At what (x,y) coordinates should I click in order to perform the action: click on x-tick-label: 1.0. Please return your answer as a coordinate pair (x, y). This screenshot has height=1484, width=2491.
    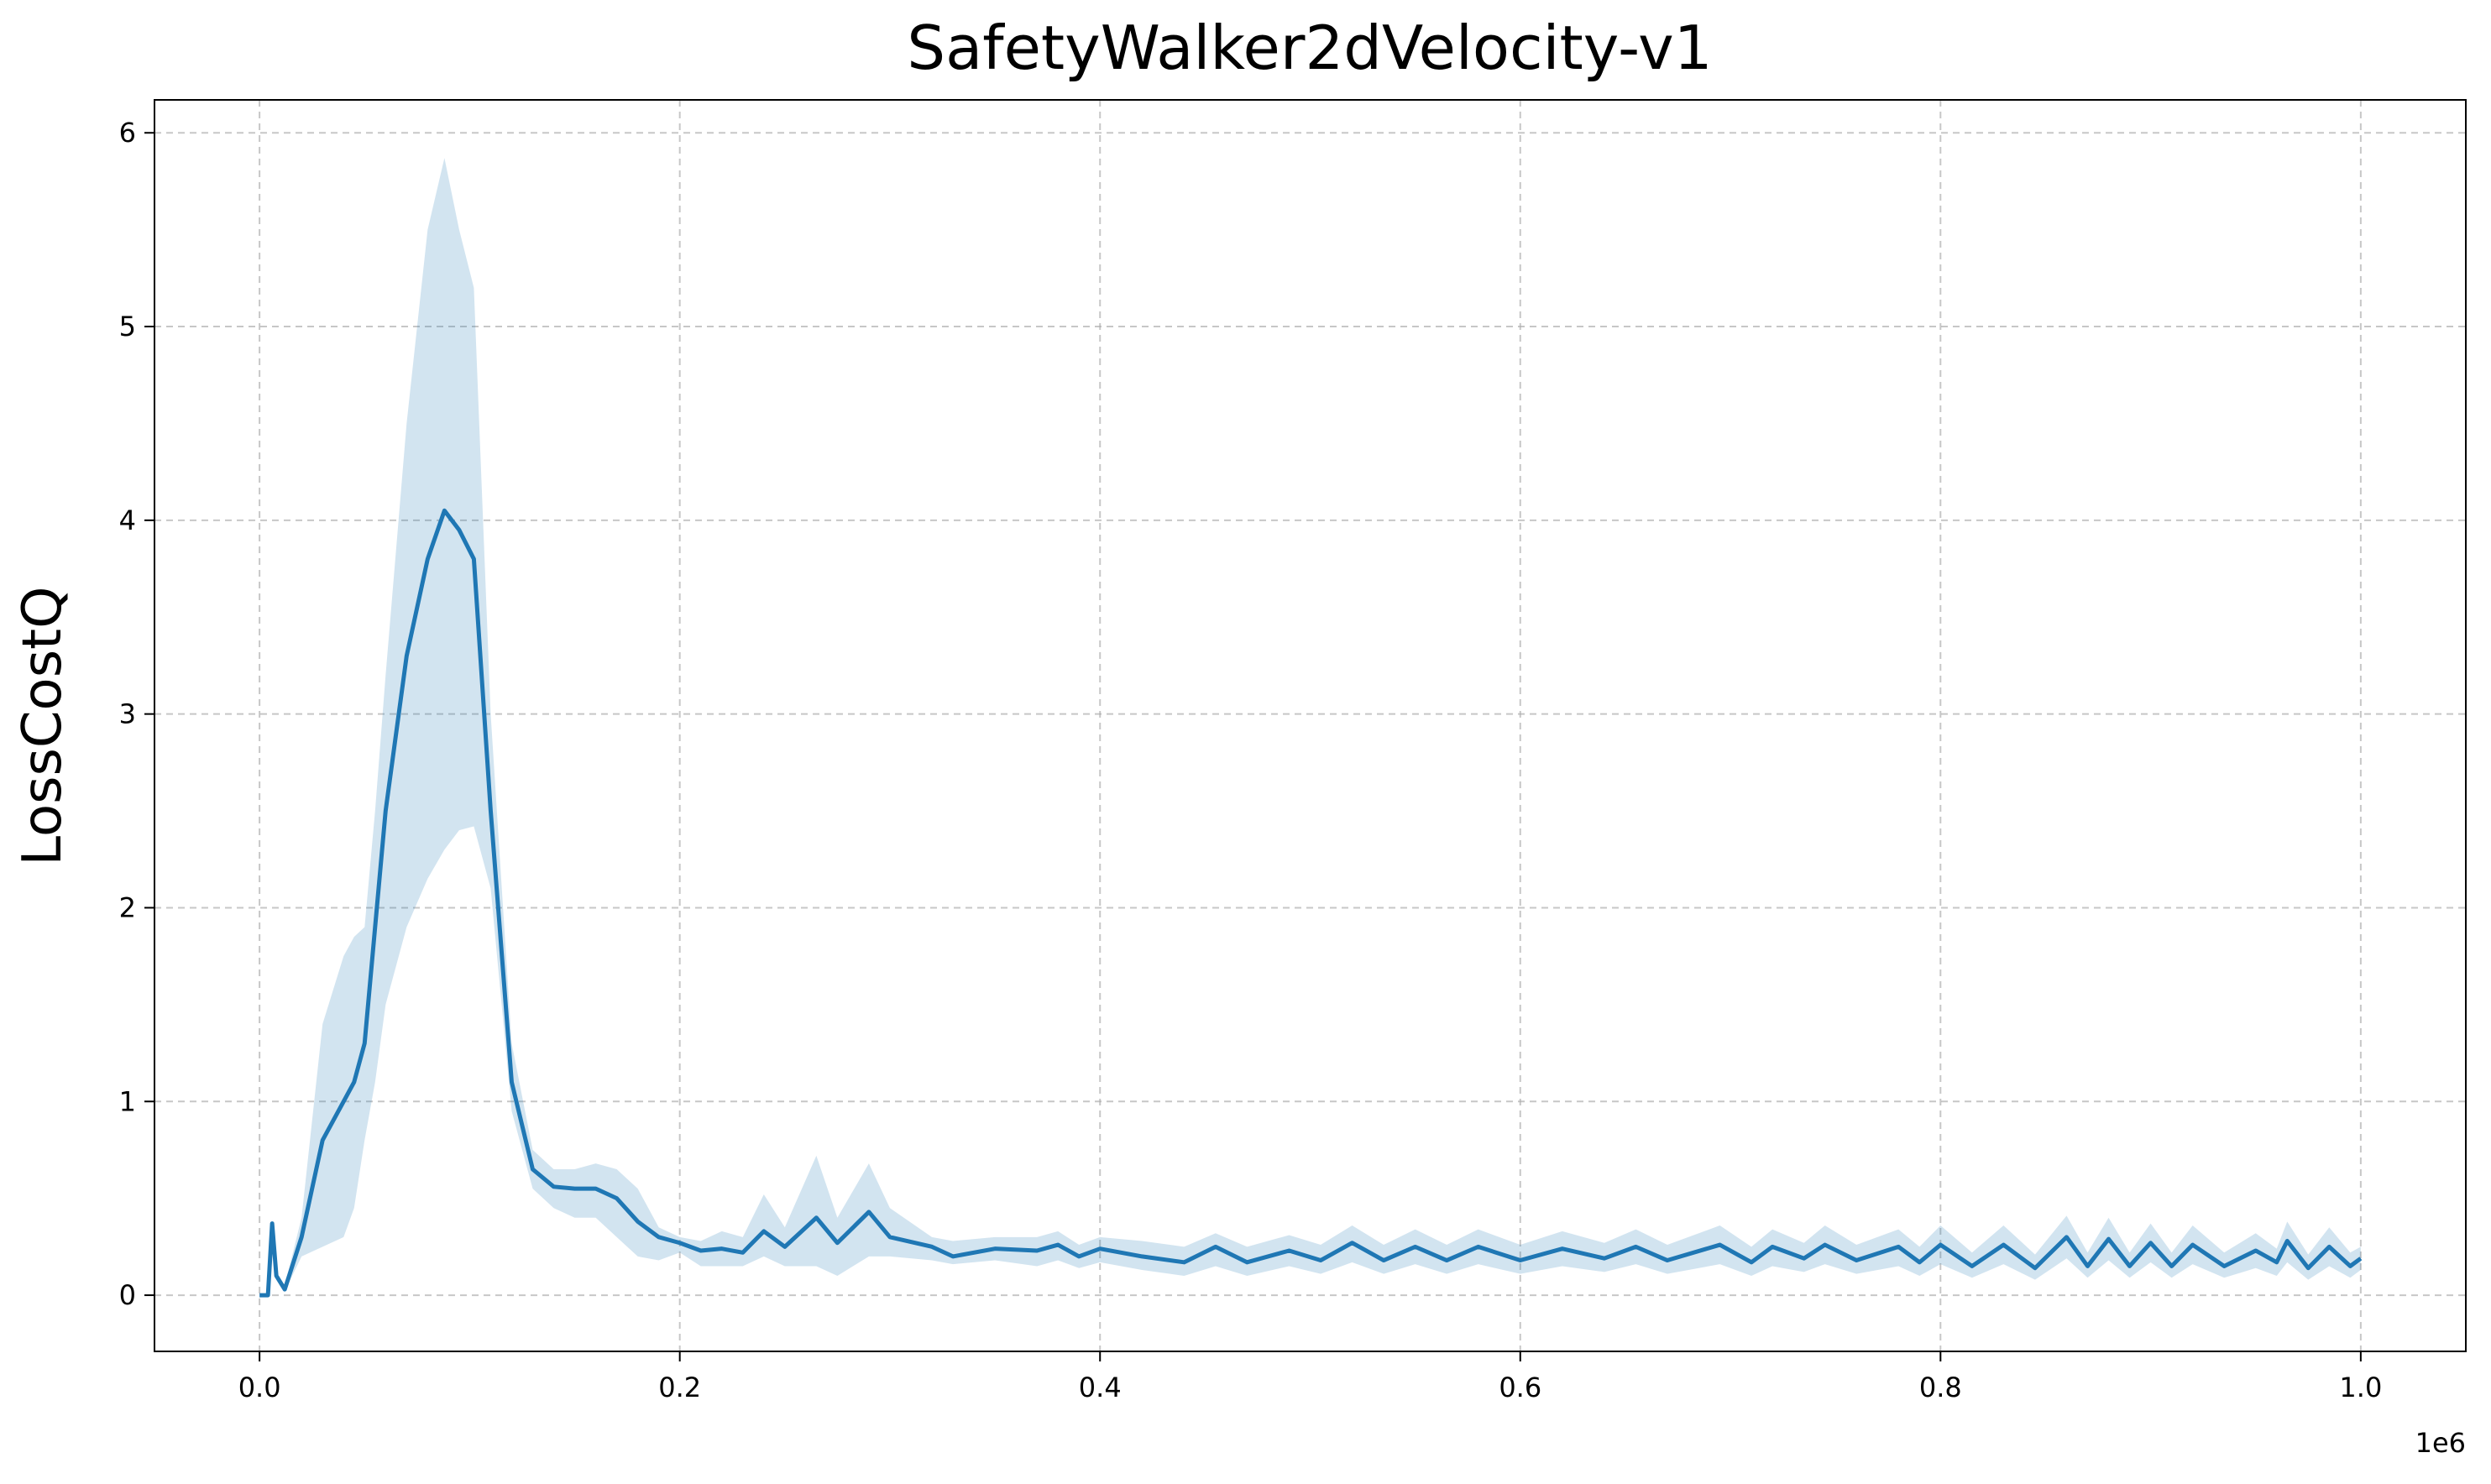
    Looking at the image, I should click on (2361, 1387).